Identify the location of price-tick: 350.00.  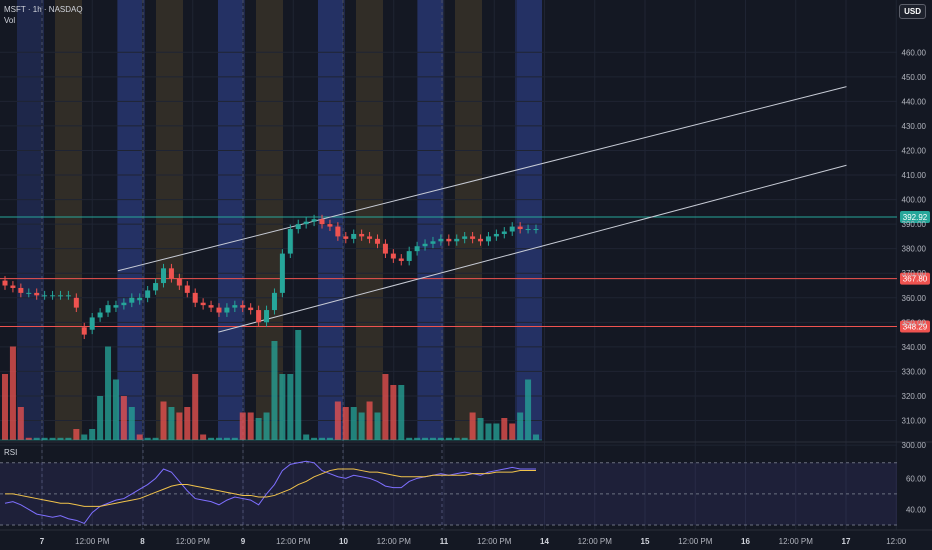
(914, 322).